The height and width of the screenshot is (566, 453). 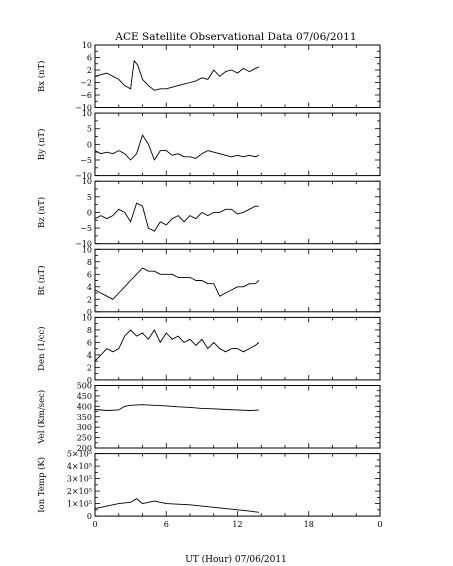 I want to click on y-axis-label: Ion Temp (K), so click(x=41, y=485).